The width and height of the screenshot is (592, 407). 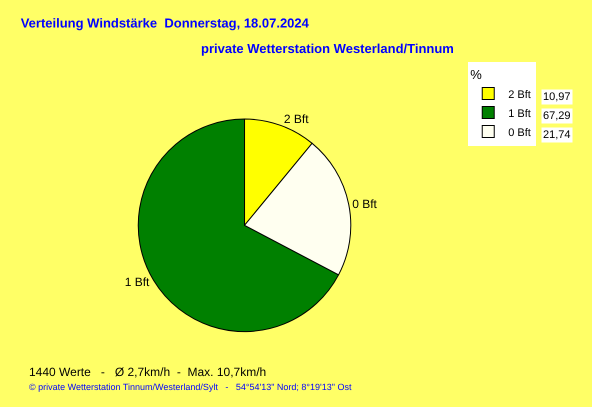 What do you see at coordinates (327, 48) in the screenshot?
I see `chart-subtitle: private Wetterstation Westerland/Tinnum` at bounding box center [327, 48].